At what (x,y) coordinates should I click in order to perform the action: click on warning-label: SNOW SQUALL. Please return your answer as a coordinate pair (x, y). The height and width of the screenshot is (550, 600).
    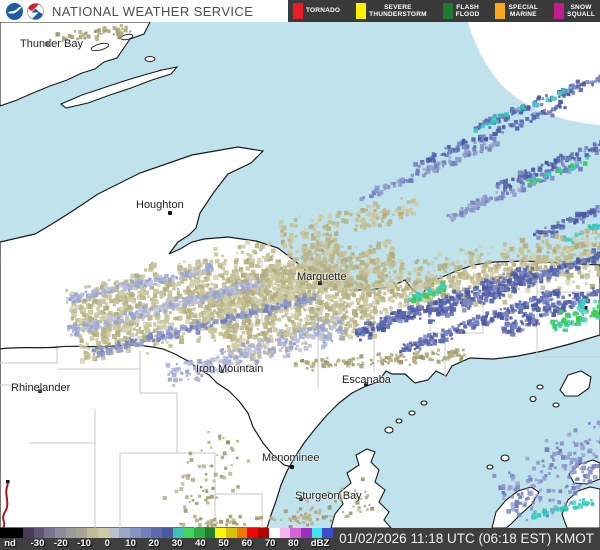
    Looking at the image, I should click on (581, 10).